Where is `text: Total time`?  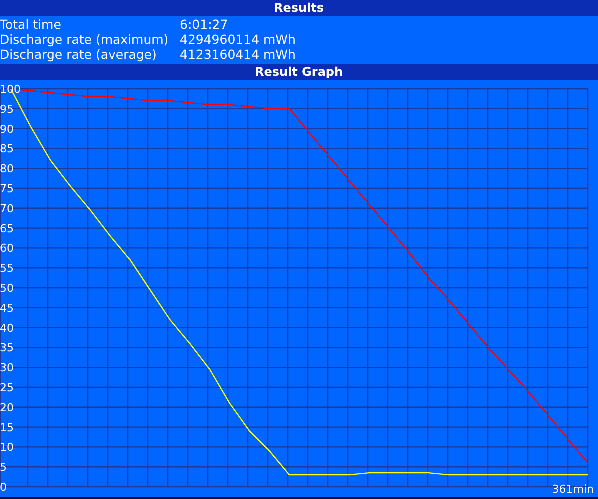 text: Total time is located at coordinates (31, 24).